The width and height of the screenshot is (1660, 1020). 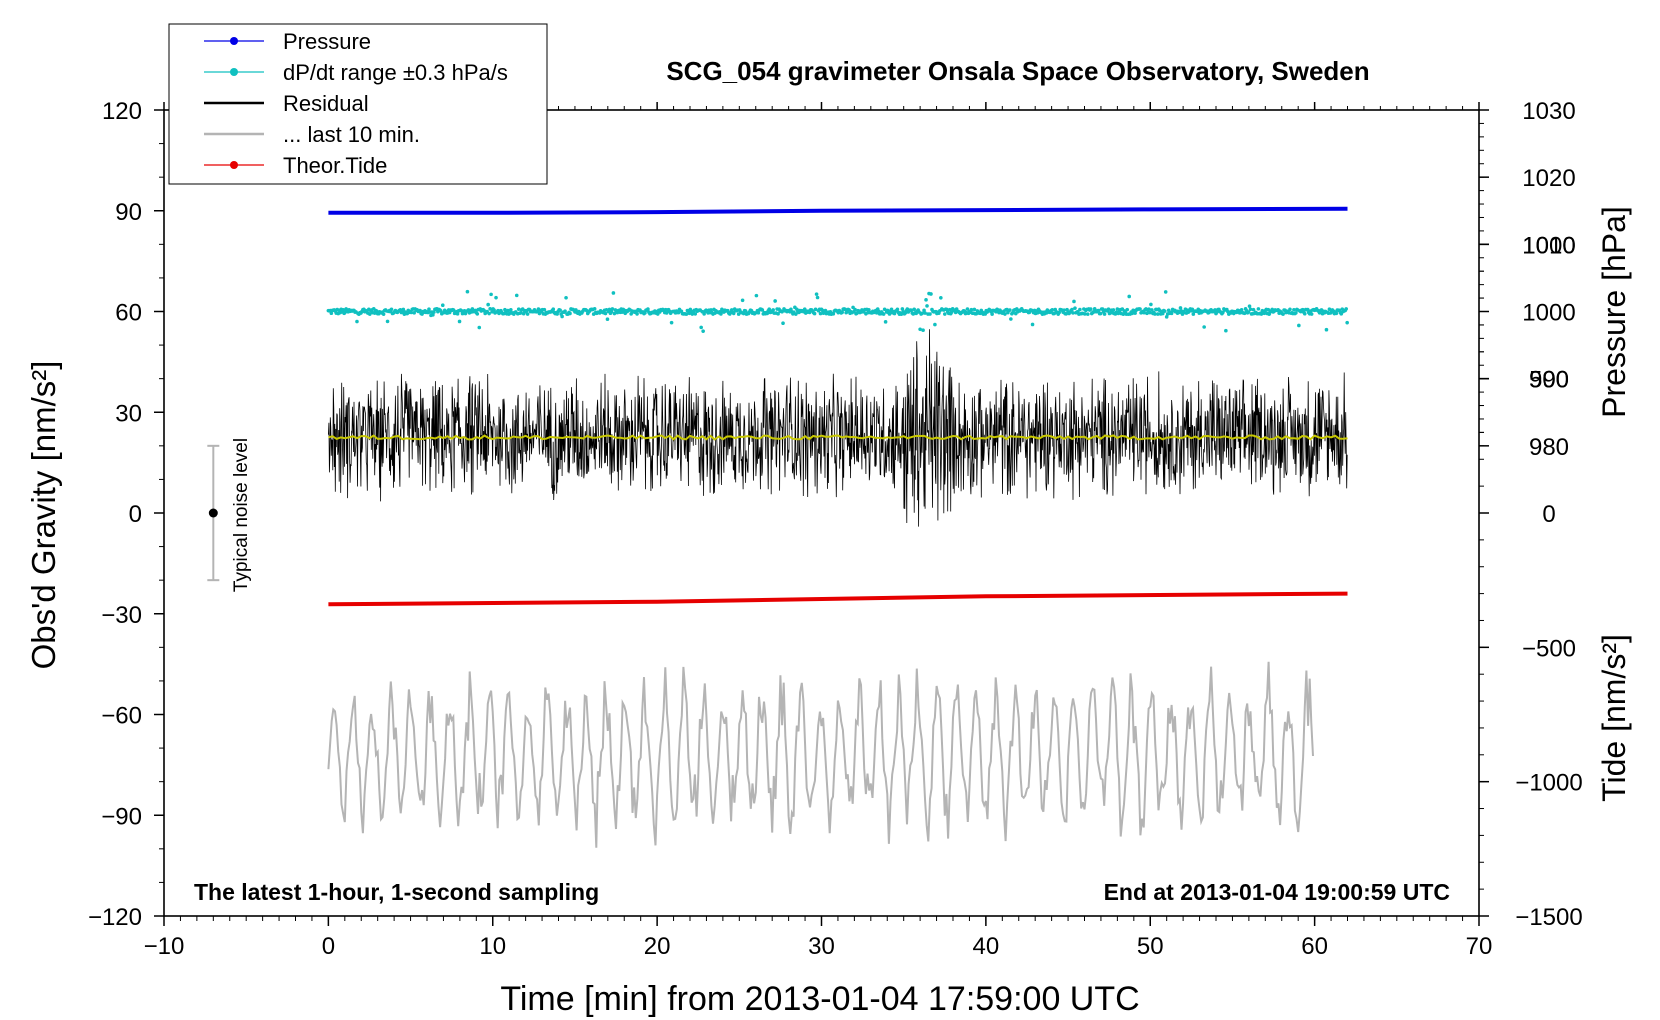 I want to click on last-10-min-line, so click(x=820, y=754).